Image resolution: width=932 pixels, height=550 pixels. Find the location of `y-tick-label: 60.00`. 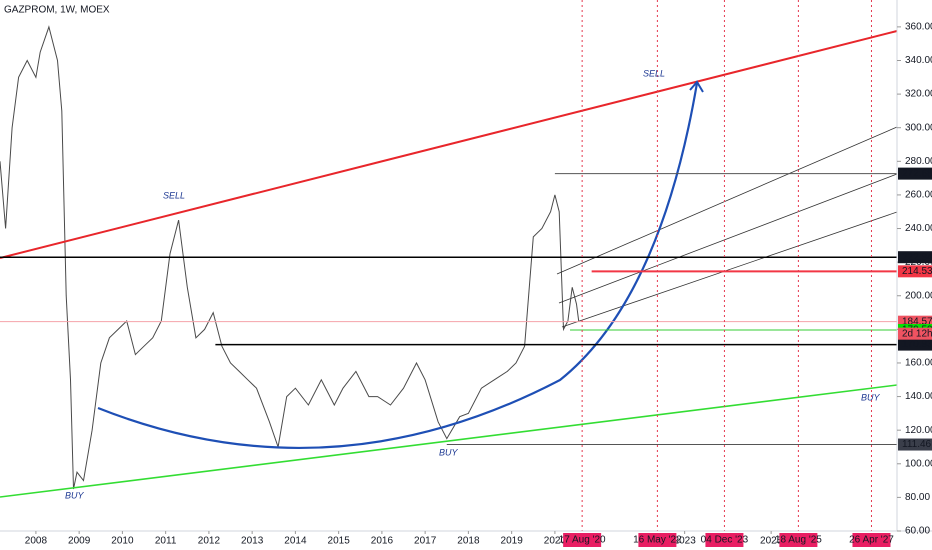

y-tick-label: 60.00 is located at coordinates (917, 531).